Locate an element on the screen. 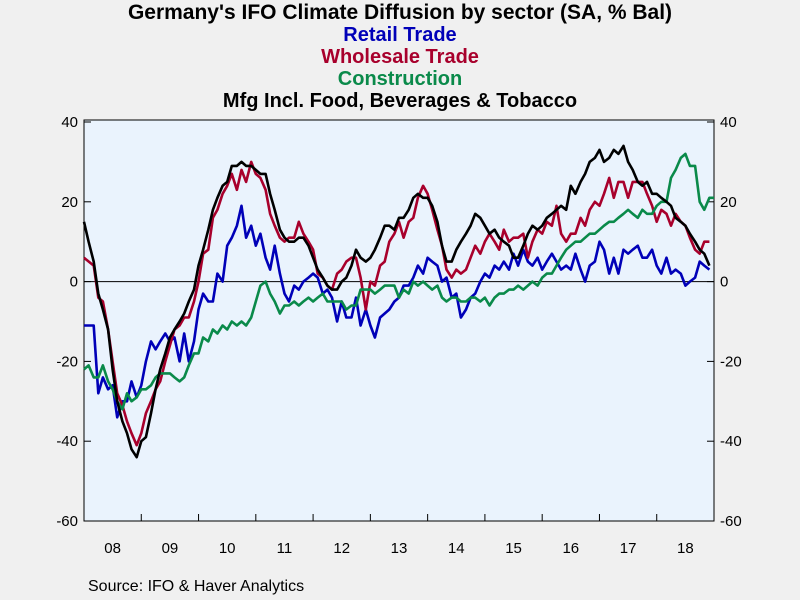 The image size is (800, 600). y-tick-label-right: -20 is located at coordinates (731, 361).